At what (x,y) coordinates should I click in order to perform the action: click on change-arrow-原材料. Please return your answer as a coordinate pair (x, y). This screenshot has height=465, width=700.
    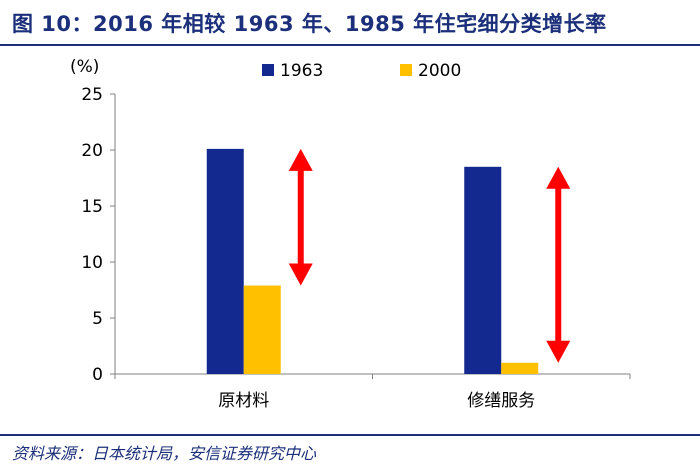
    Looking at the image, I should click on (300, 217).